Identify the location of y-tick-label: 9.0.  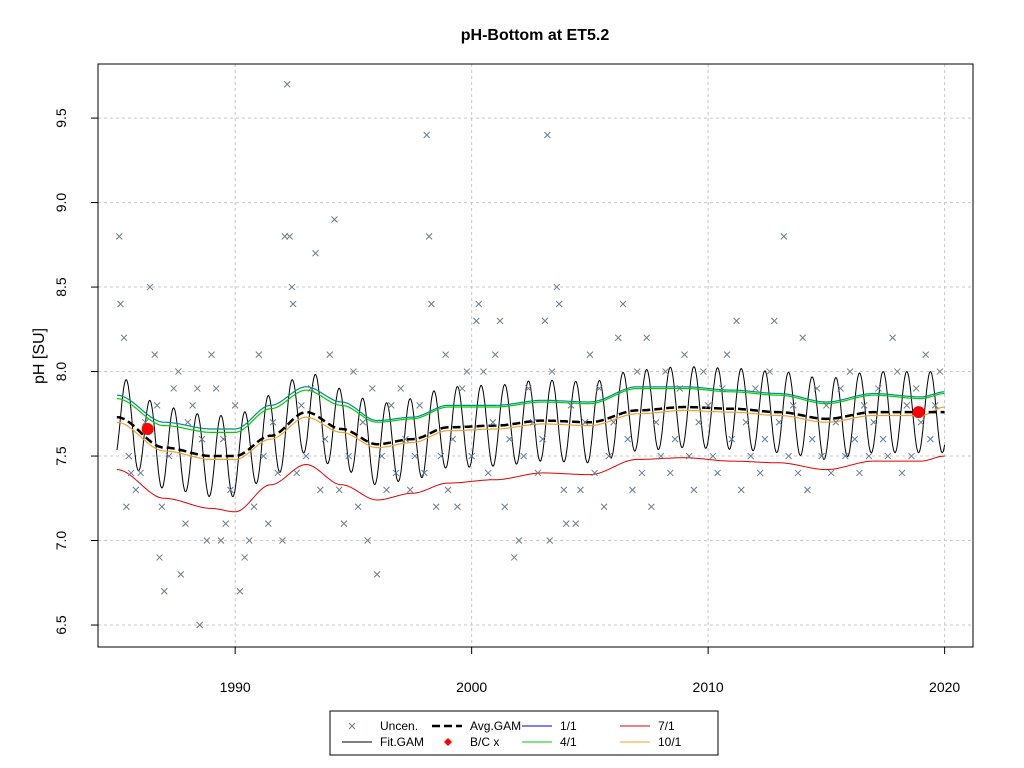
(61, 203).